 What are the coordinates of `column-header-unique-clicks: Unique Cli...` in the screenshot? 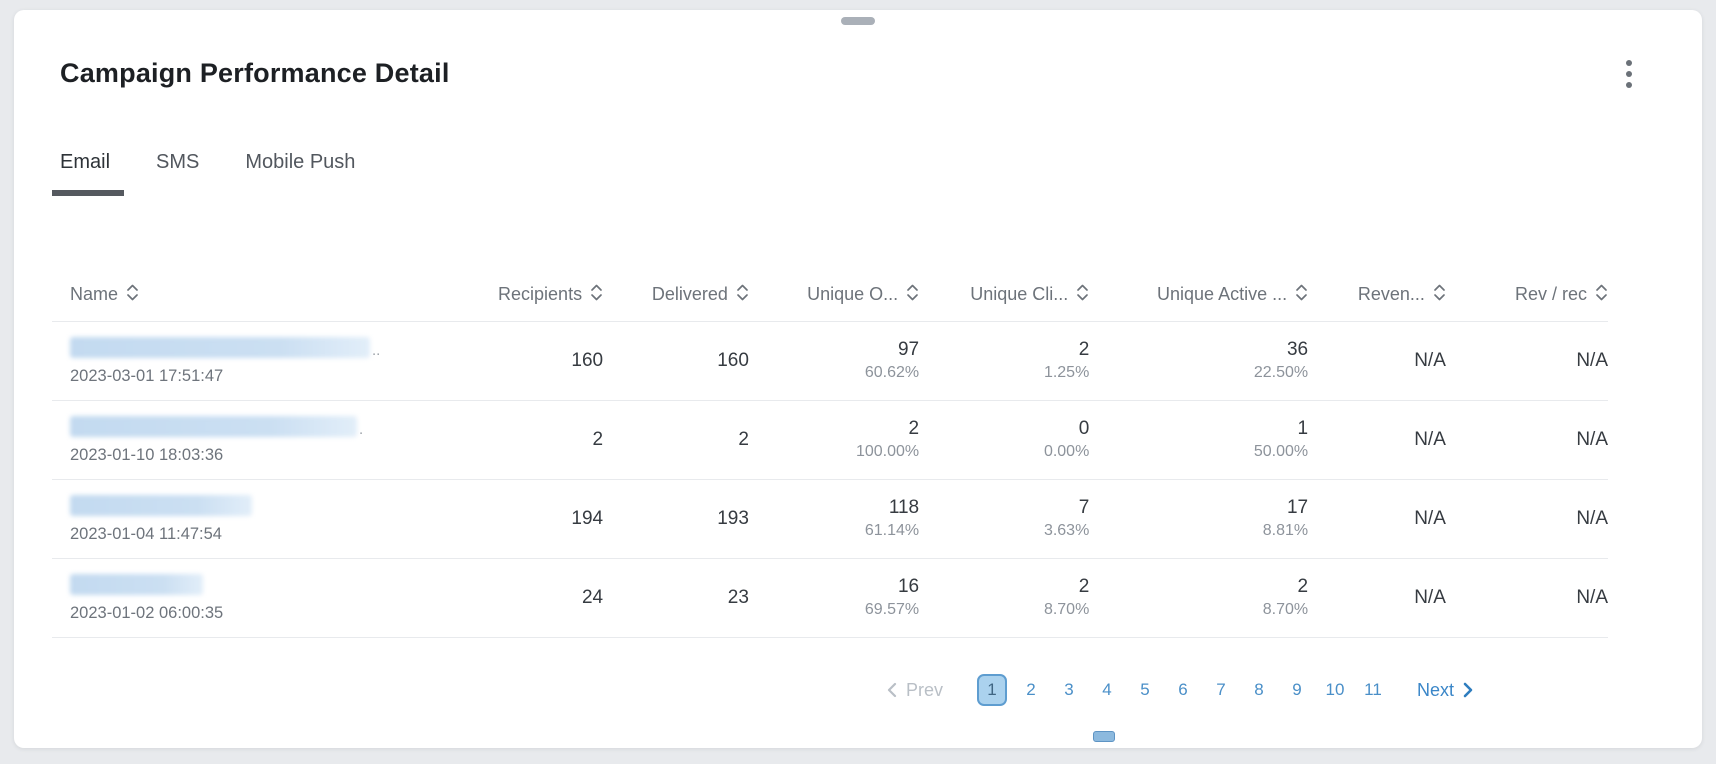 It's located at (1004, 293).